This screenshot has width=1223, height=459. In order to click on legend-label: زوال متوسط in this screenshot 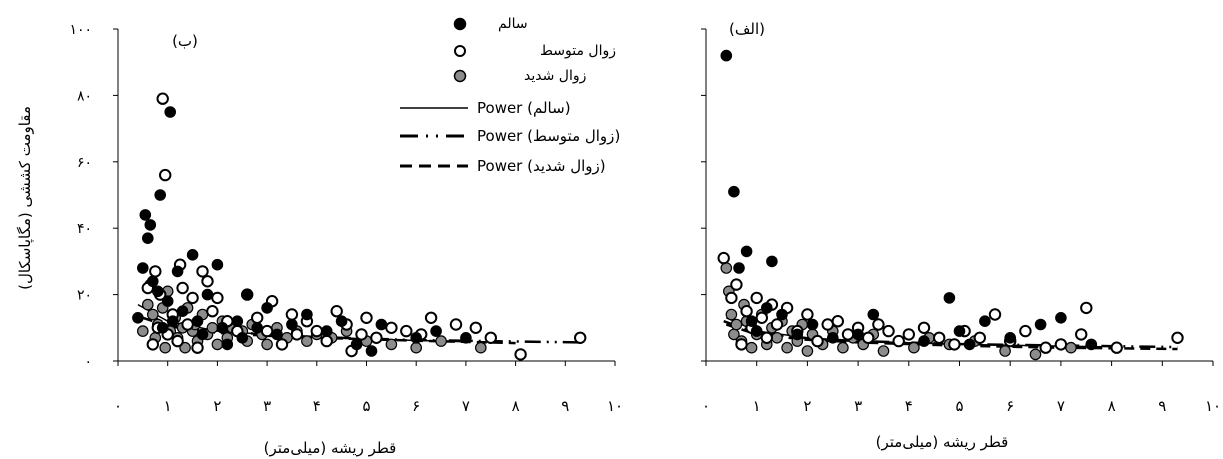, I will do `click(578, 51)`.